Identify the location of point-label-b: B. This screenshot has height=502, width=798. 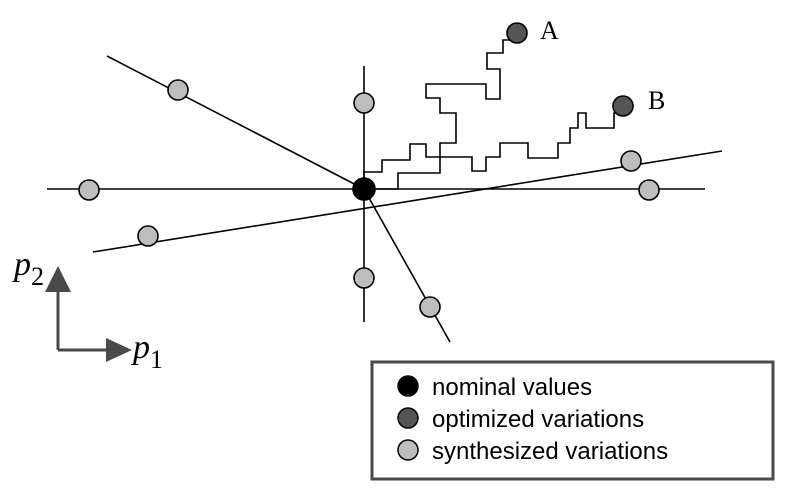
(656, 100).